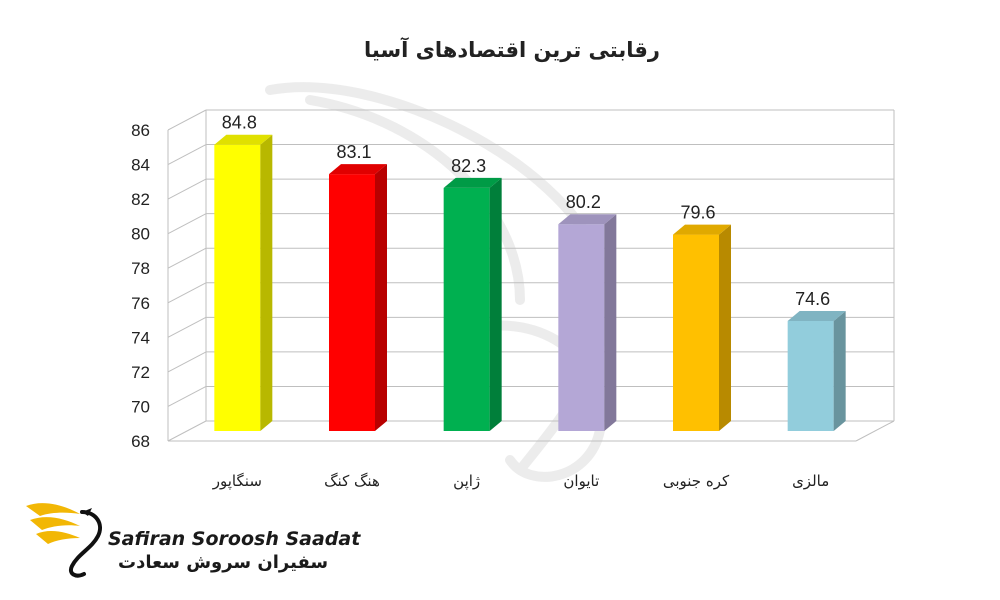 Image resolution: width=1000 pixels, height=600 pixels. What do you see at coordinates (64, 540) in the screenshot?
I see `bird-logo-icon` at bounding box center [64, 540].